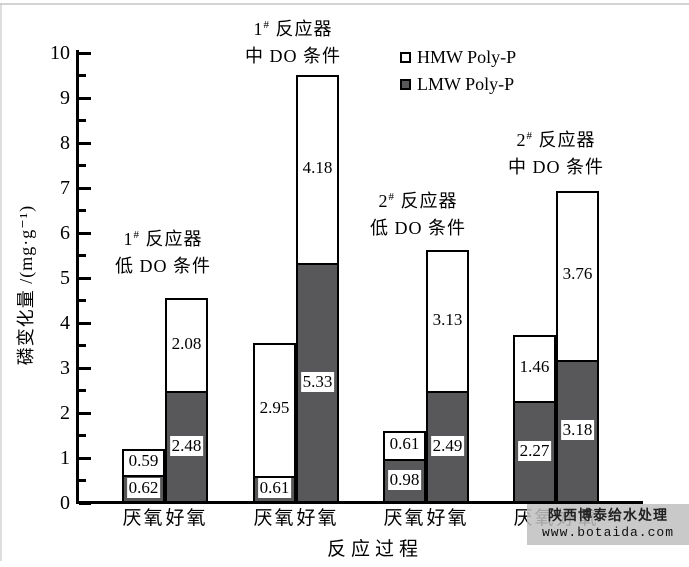 This screenshot has width=689, height=567. Describe the element at coordinates (466, 84) in the screenshot. I see `legend-label-lmw: LMW Poly-P` at that location.